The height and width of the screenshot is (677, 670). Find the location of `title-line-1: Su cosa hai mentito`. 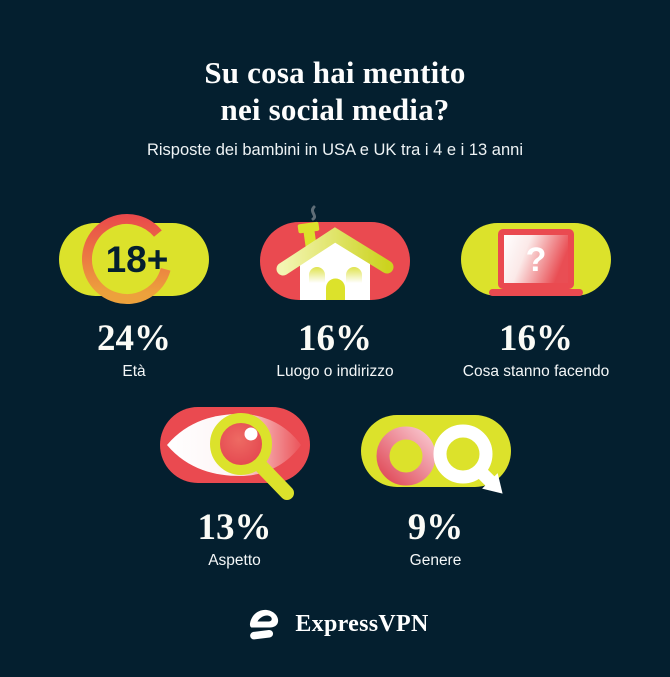

title-line-1: Su cosa hai mentito is located at coordinates (335, 72).